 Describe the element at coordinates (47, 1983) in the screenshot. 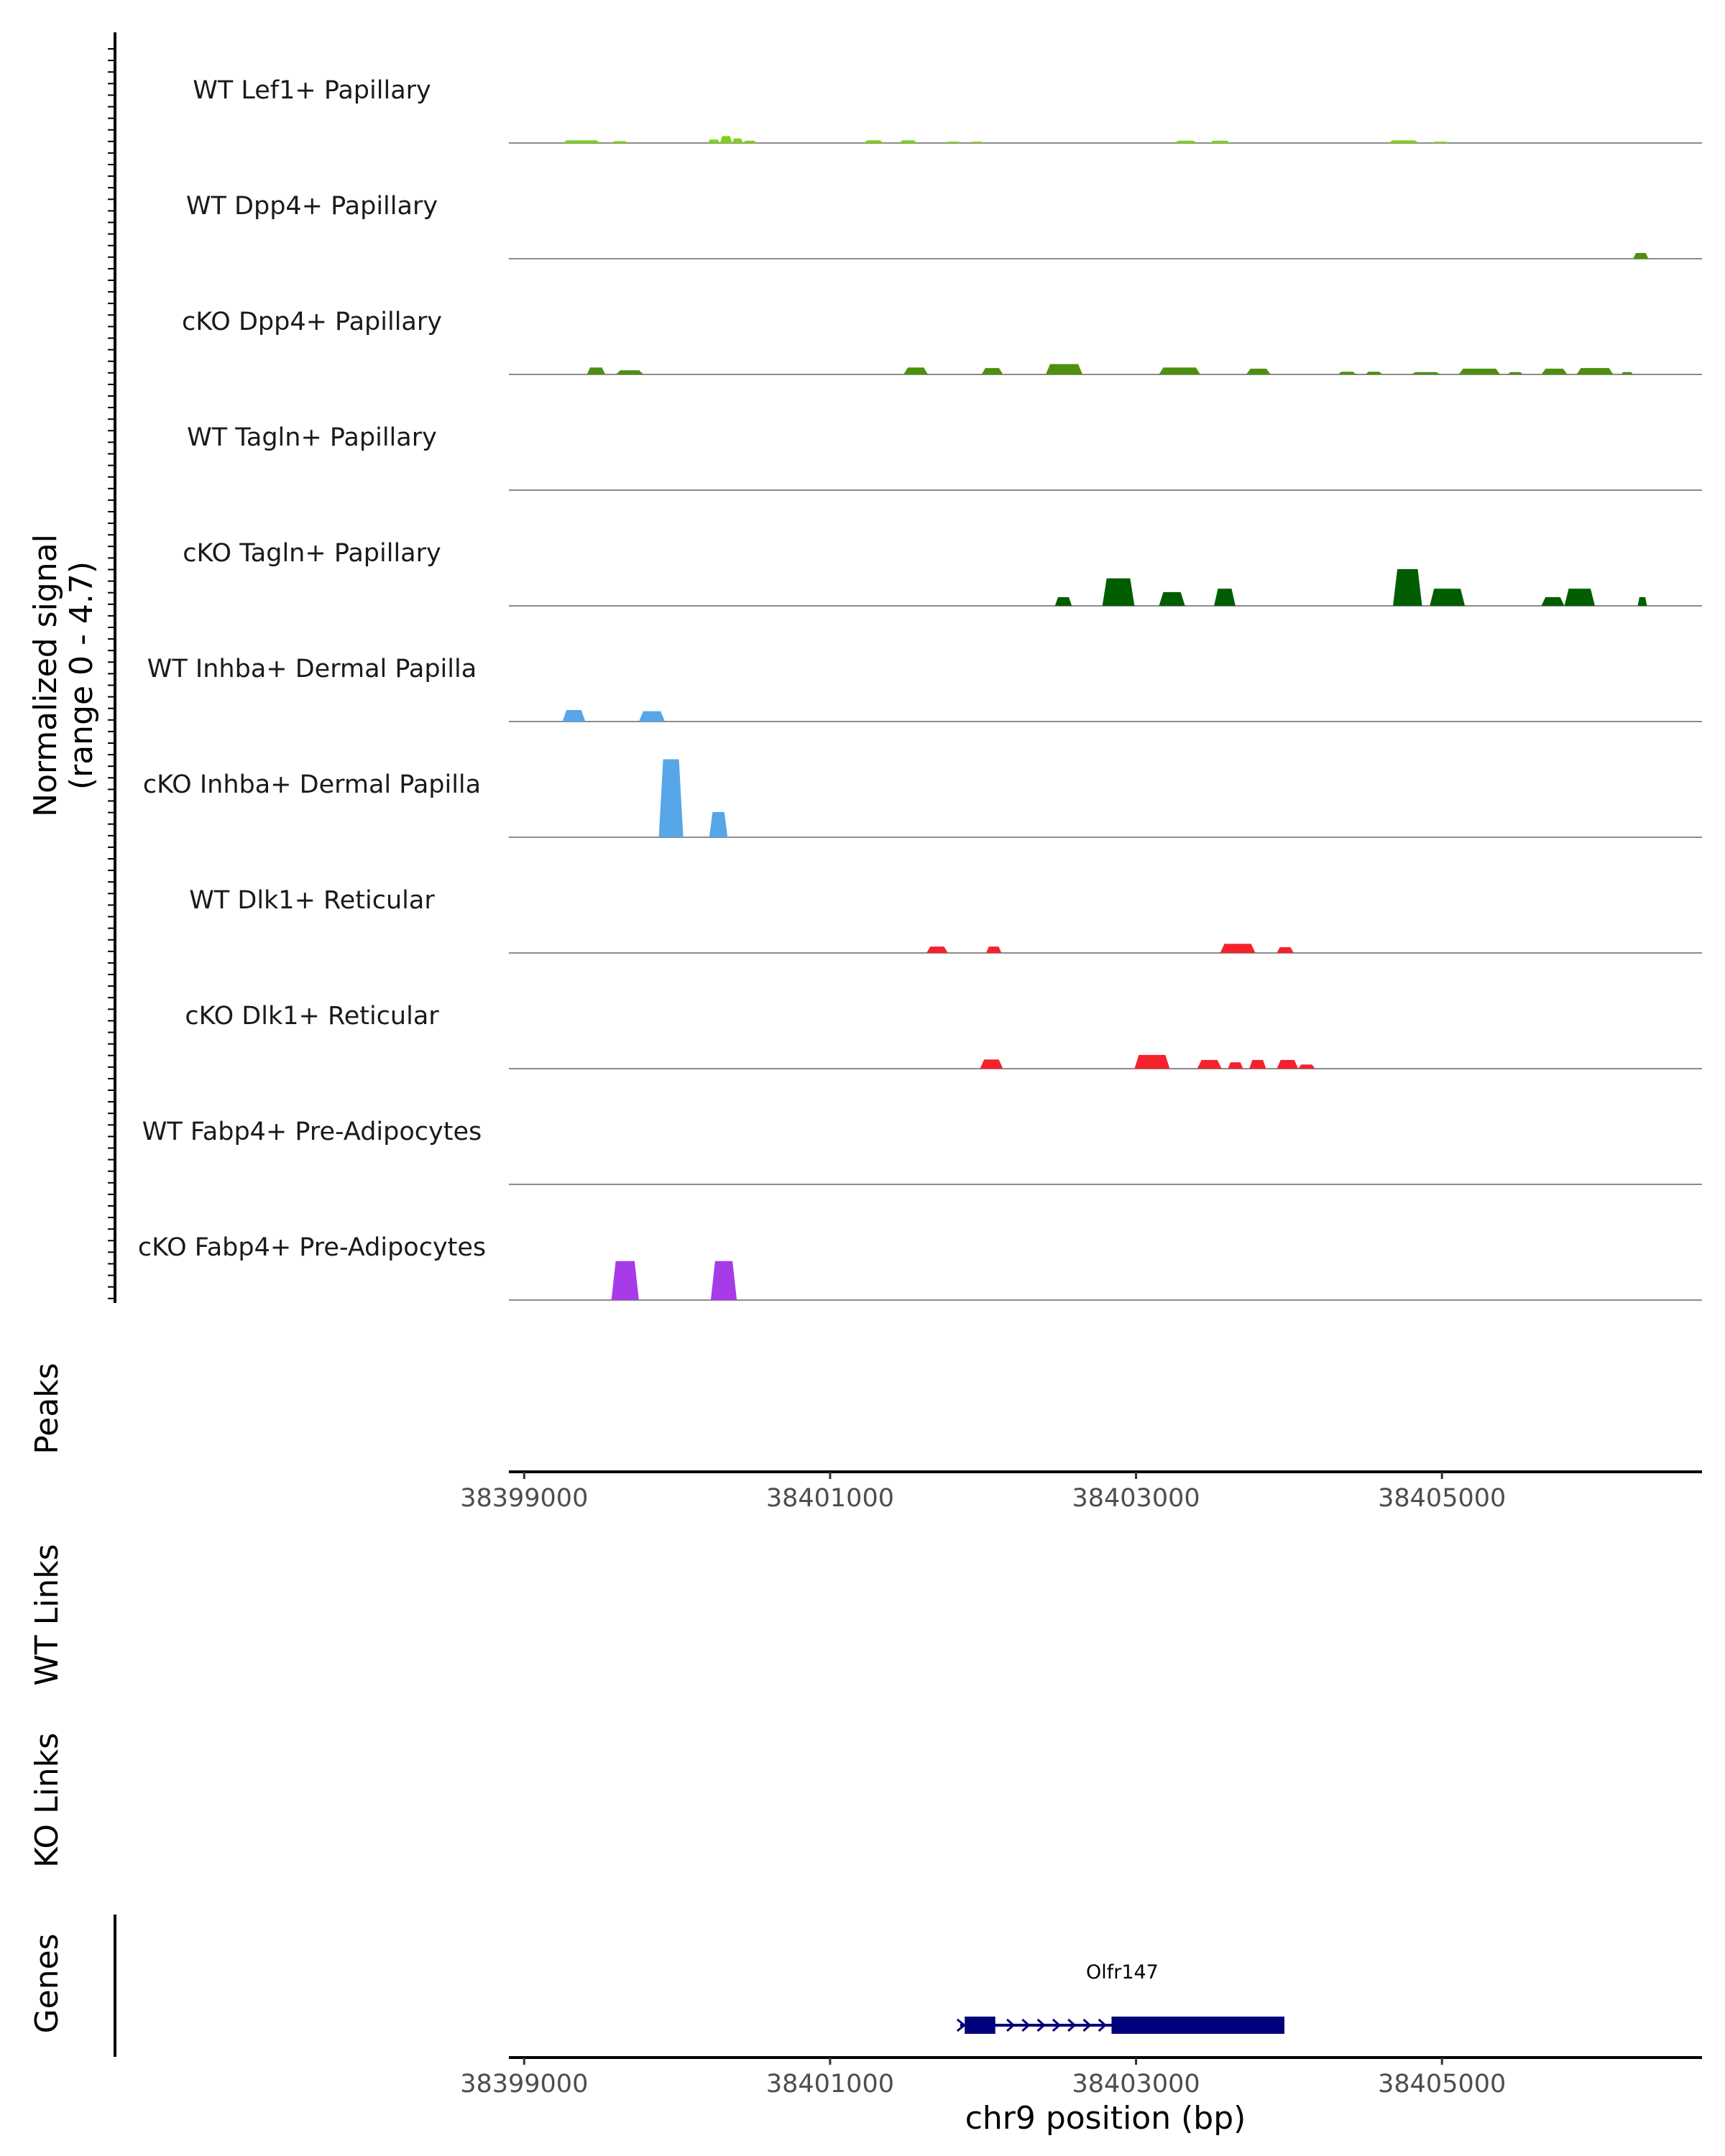

I see `genes-panel-label: Genes` at that location.